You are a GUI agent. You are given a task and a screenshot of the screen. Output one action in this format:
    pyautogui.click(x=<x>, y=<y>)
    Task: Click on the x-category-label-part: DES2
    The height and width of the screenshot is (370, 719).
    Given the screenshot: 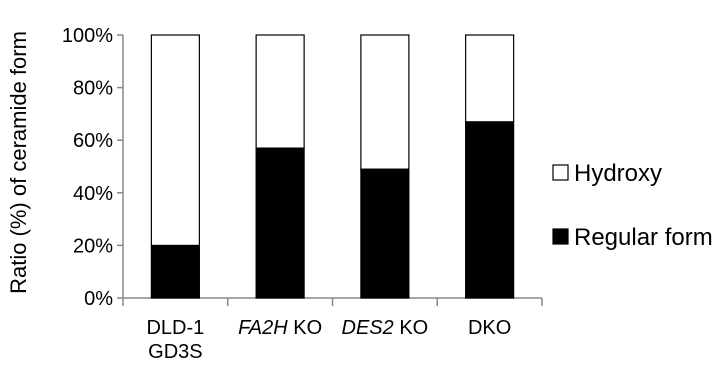 What is the action you would take?
    pyautogui.click(x=368, y=328)
    